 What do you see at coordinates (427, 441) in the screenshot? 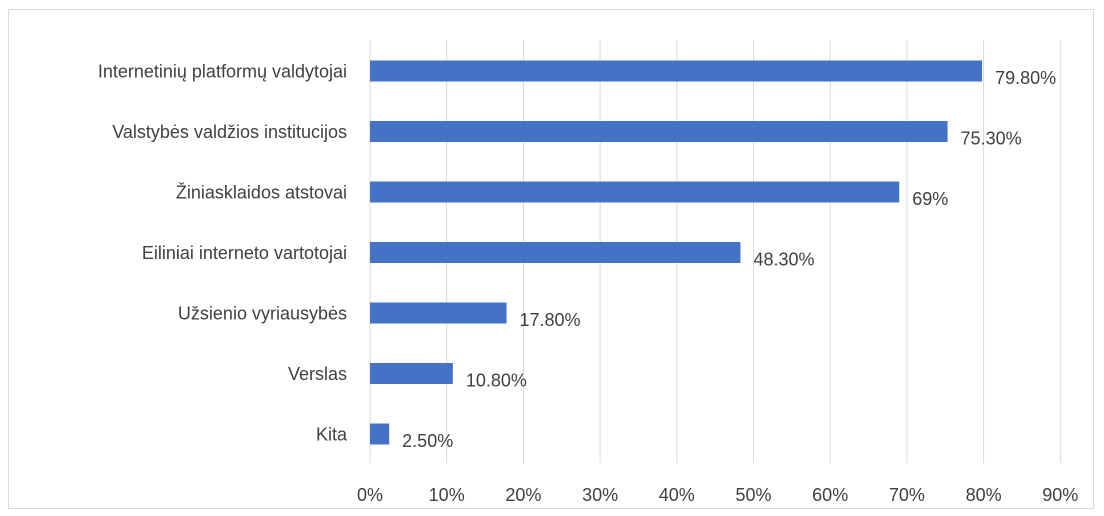
I see `data-label: 2.50%` at bounding box center [427, 441].